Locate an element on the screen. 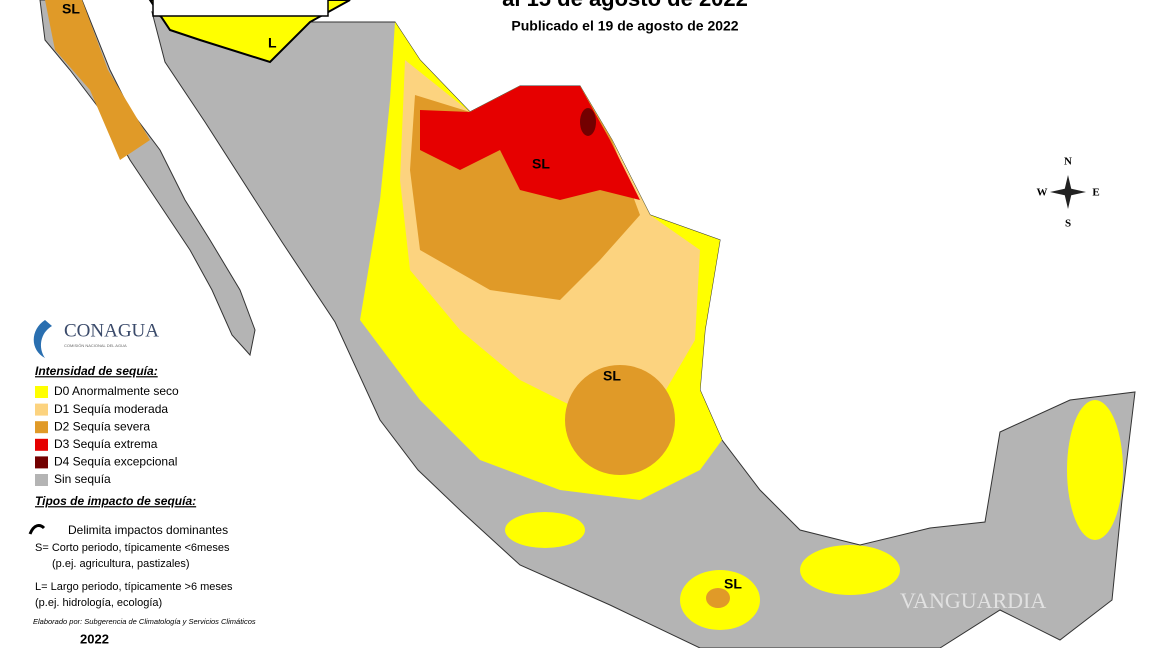 The width and height of the screenshot is (1152, 648). logo-tagline: COMISIÓN NACIONAL DEL AGUA is located at coordinates (95, 345).